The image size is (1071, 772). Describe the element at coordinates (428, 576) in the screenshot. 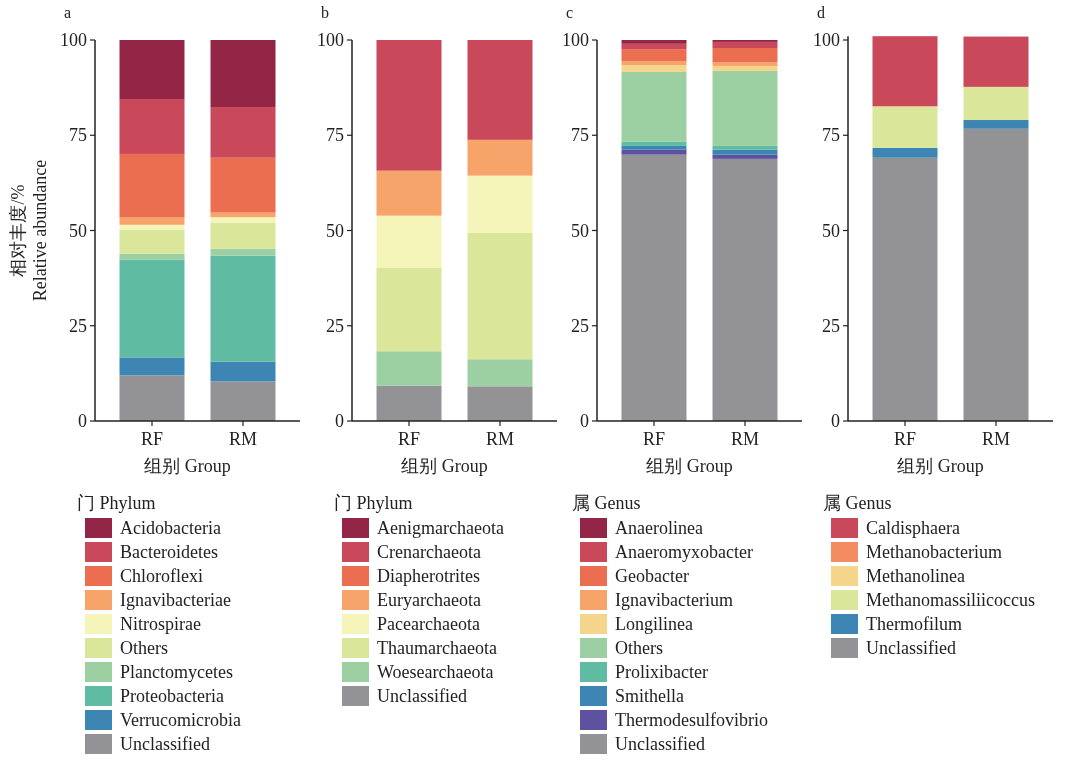

I see `legend-label: Diapherotrites` at that location.